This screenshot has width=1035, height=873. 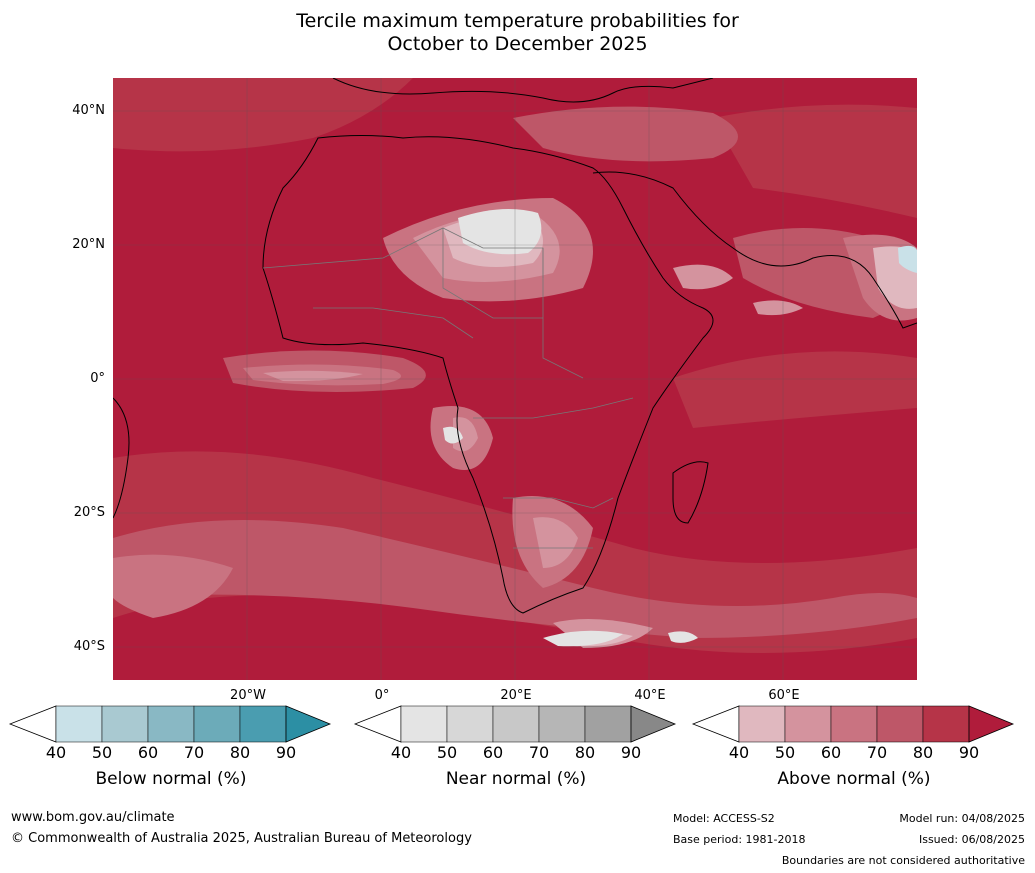 What do you see at coordinates (89, 512) in the screenshot?
I see `lat-label-20s: 20°S` at bounding box center [89, 512].